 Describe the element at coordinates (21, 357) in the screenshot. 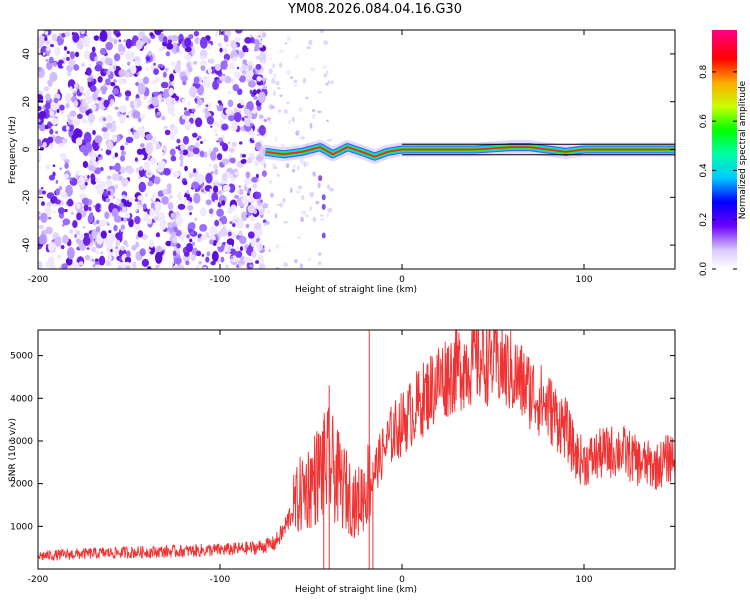

I see `y-tick-label: 5000` at that location.